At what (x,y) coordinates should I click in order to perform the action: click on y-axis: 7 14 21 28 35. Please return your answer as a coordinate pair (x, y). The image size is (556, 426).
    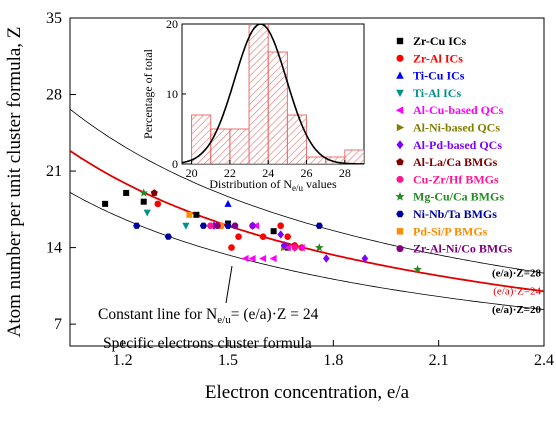
    Looking at the image, I should click on (61, 171).